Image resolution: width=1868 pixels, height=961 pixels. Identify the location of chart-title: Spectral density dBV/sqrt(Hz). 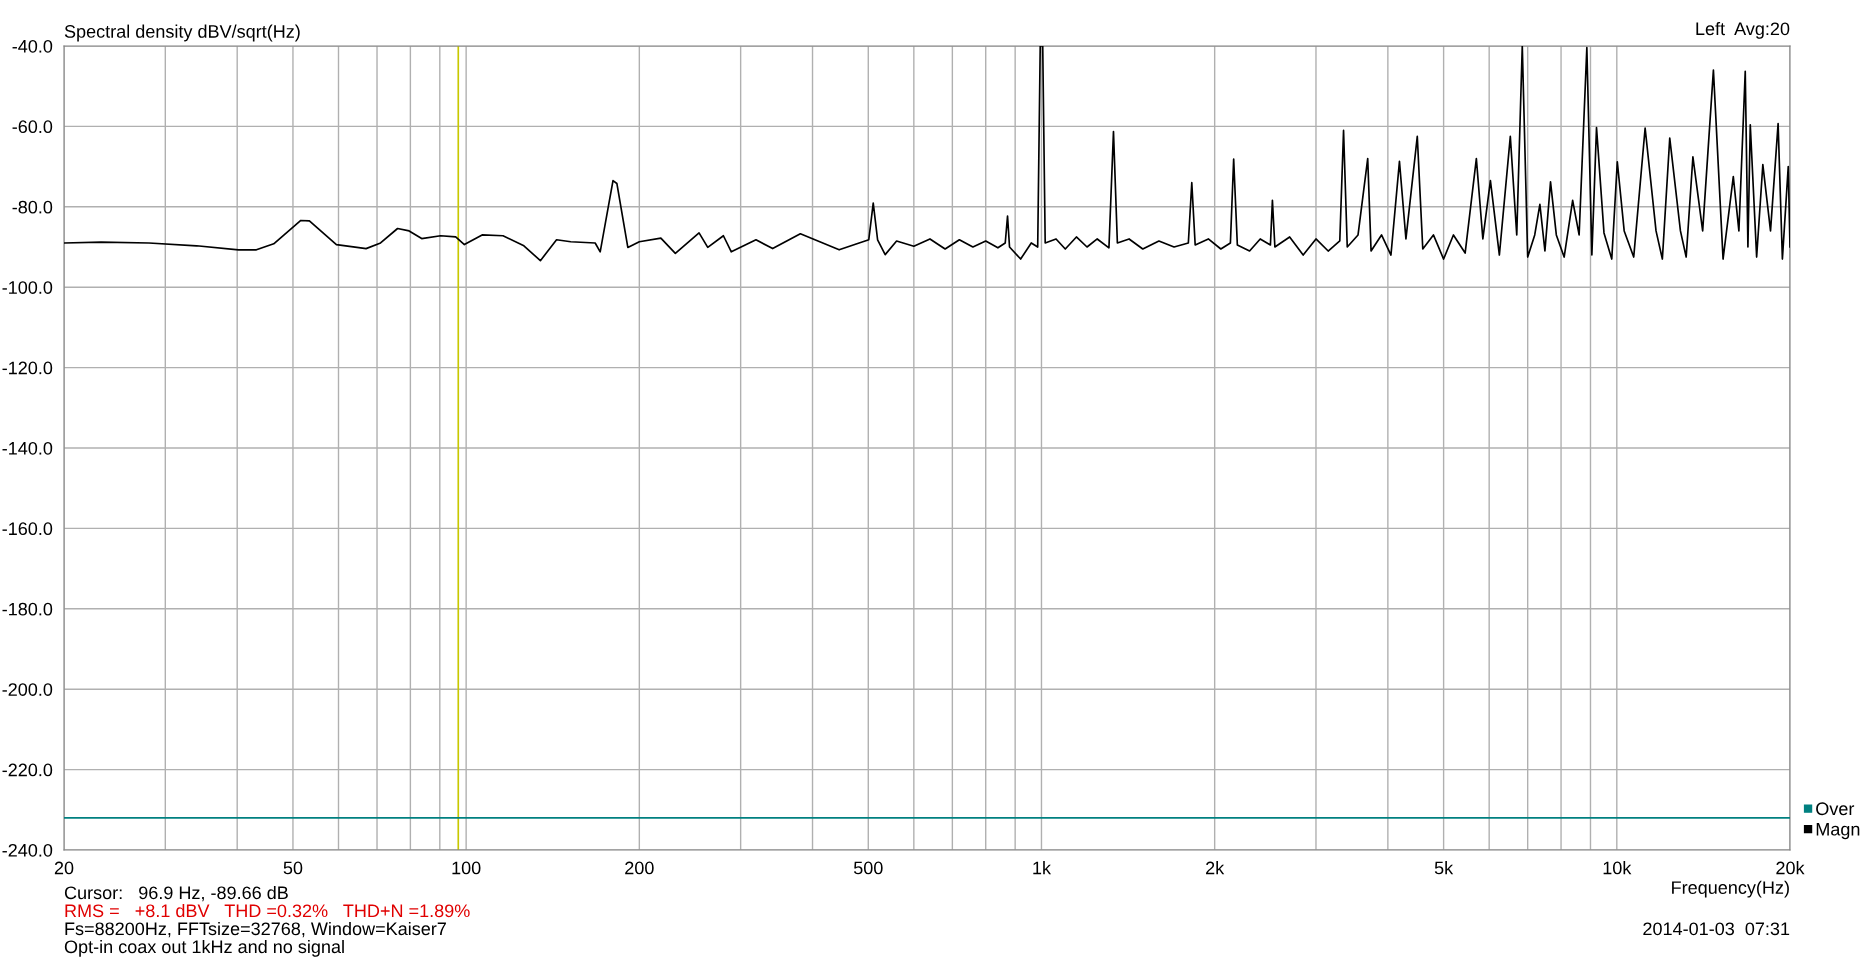
(182, 33).